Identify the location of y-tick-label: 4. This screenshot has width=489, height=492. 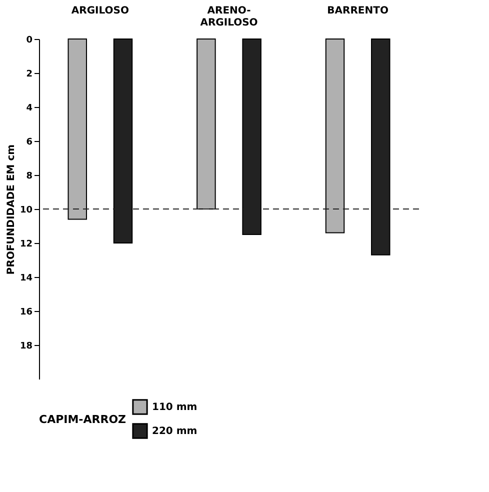
(29, 109).